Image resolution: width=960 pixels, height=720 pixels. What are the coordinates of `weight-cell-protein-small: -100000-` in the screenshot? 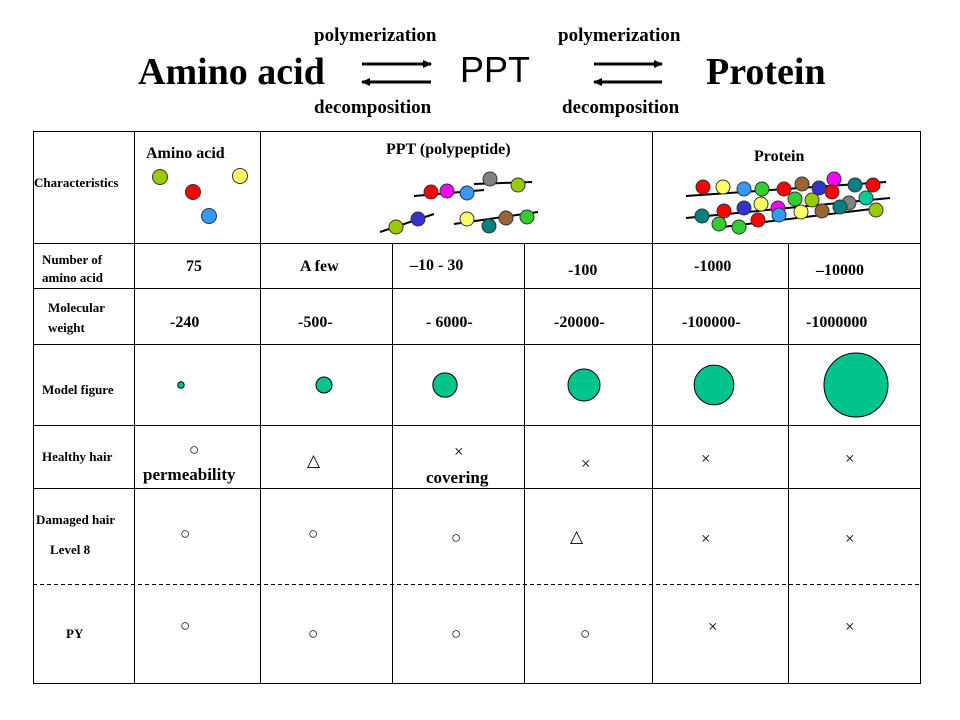 It's located at (711, 322).